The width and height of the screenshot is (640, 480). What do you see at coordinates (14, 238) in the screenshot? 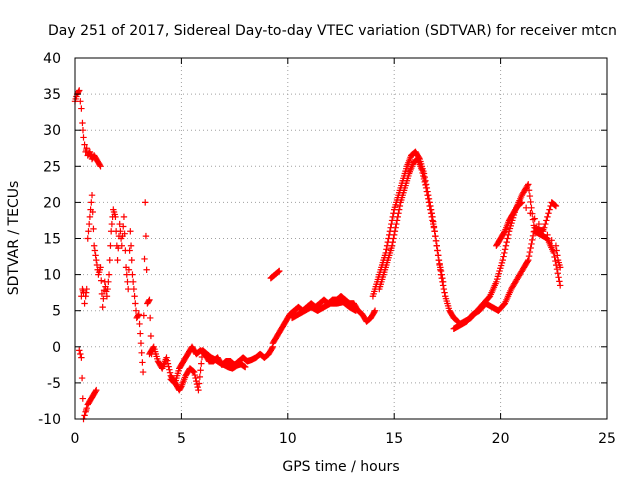
I see `y-axis-label: SDTVAR / TECUs` at bounding box center [14, 238].